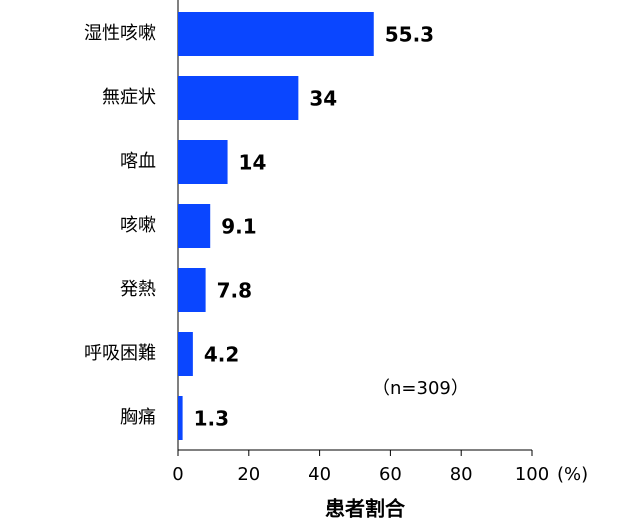 Image resolution: width=640 pixels, height=529 pixels. What do you see at coordinates (323, 99) in the screenshot?
I see `value-label: 34` at bounding box center [323, 99].